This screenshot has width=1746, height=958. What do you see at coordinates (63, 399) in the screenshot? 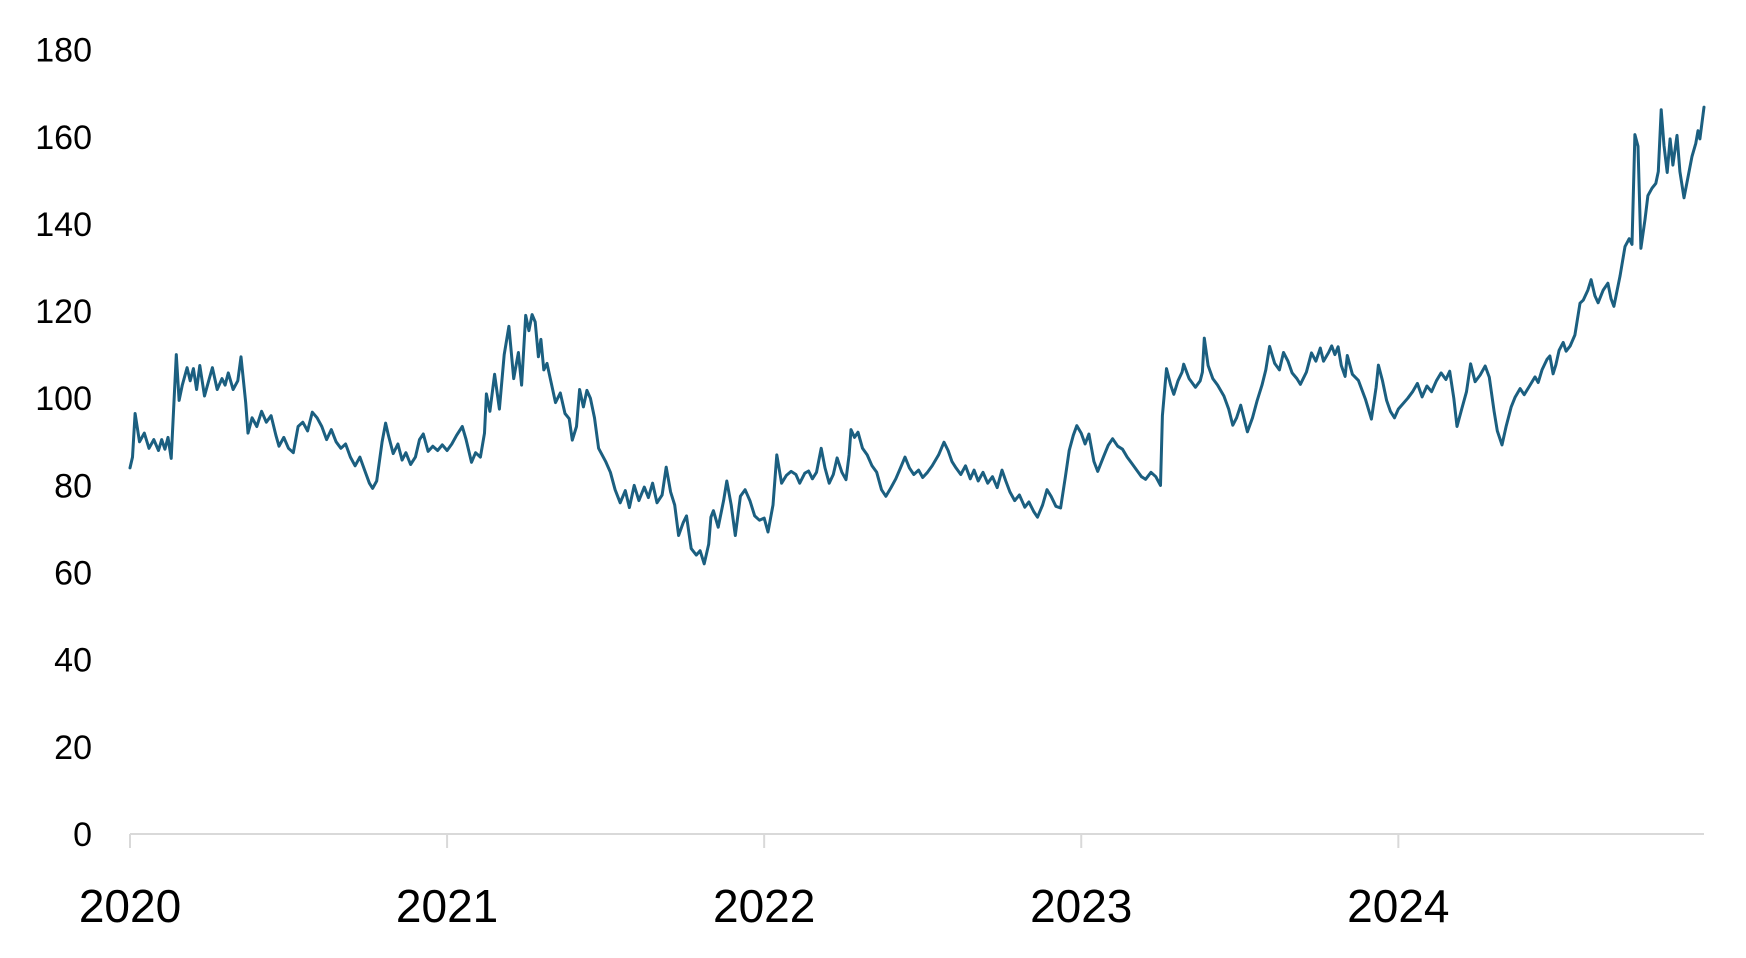
I see `y-axis-label: 100` at bounding box center [63, 399].